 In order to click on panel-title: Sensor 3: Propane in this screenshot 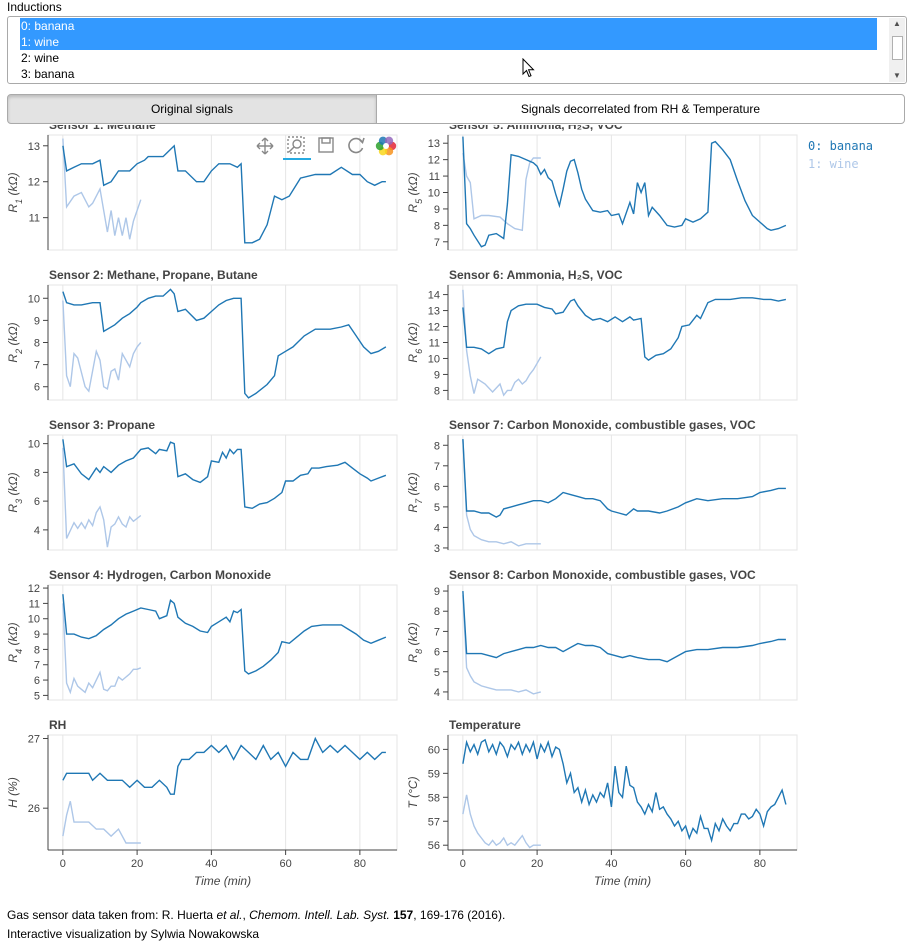, I will do `click(102, 425)`.